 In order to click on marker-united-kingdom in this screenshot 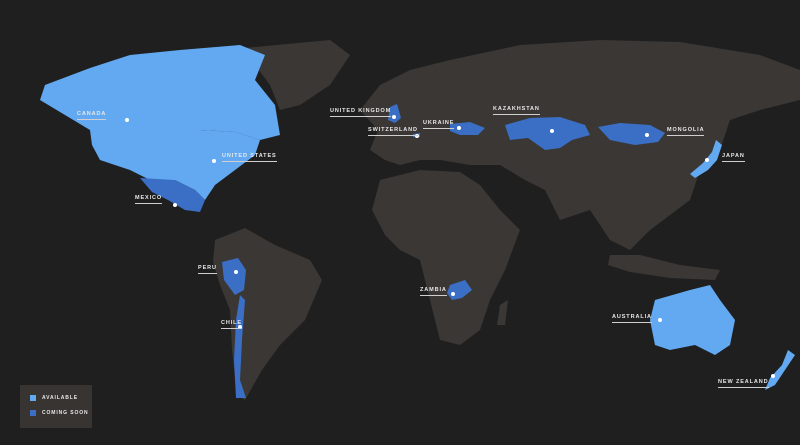, I will do `click(394, 117)`.